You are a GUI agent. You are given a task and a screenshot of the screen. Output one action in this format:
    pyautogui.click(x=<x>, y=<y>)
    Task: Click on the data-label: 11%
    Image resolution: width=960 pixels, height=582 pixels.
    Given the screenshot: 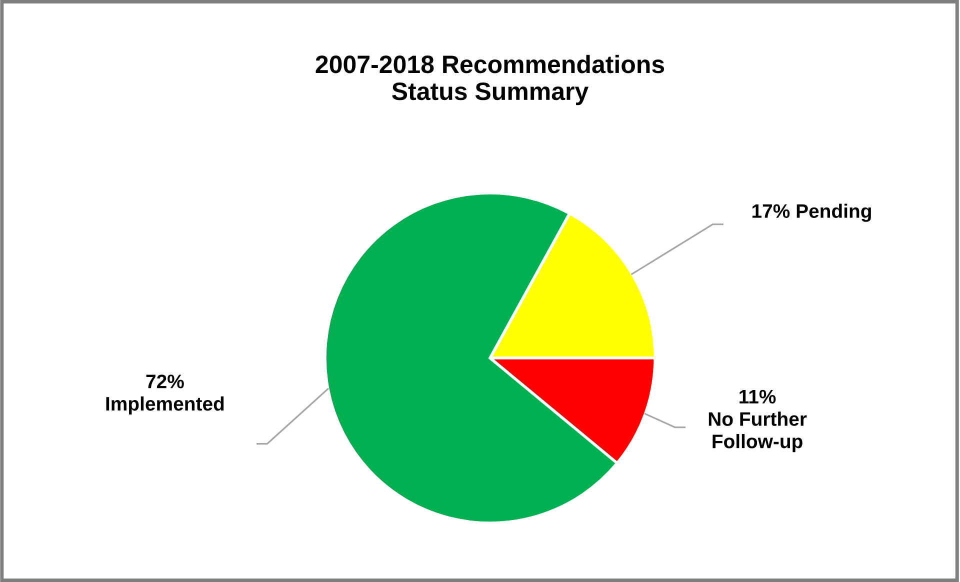 What is the action you would take?
    pyautogui.click(x=758, y=397)
    